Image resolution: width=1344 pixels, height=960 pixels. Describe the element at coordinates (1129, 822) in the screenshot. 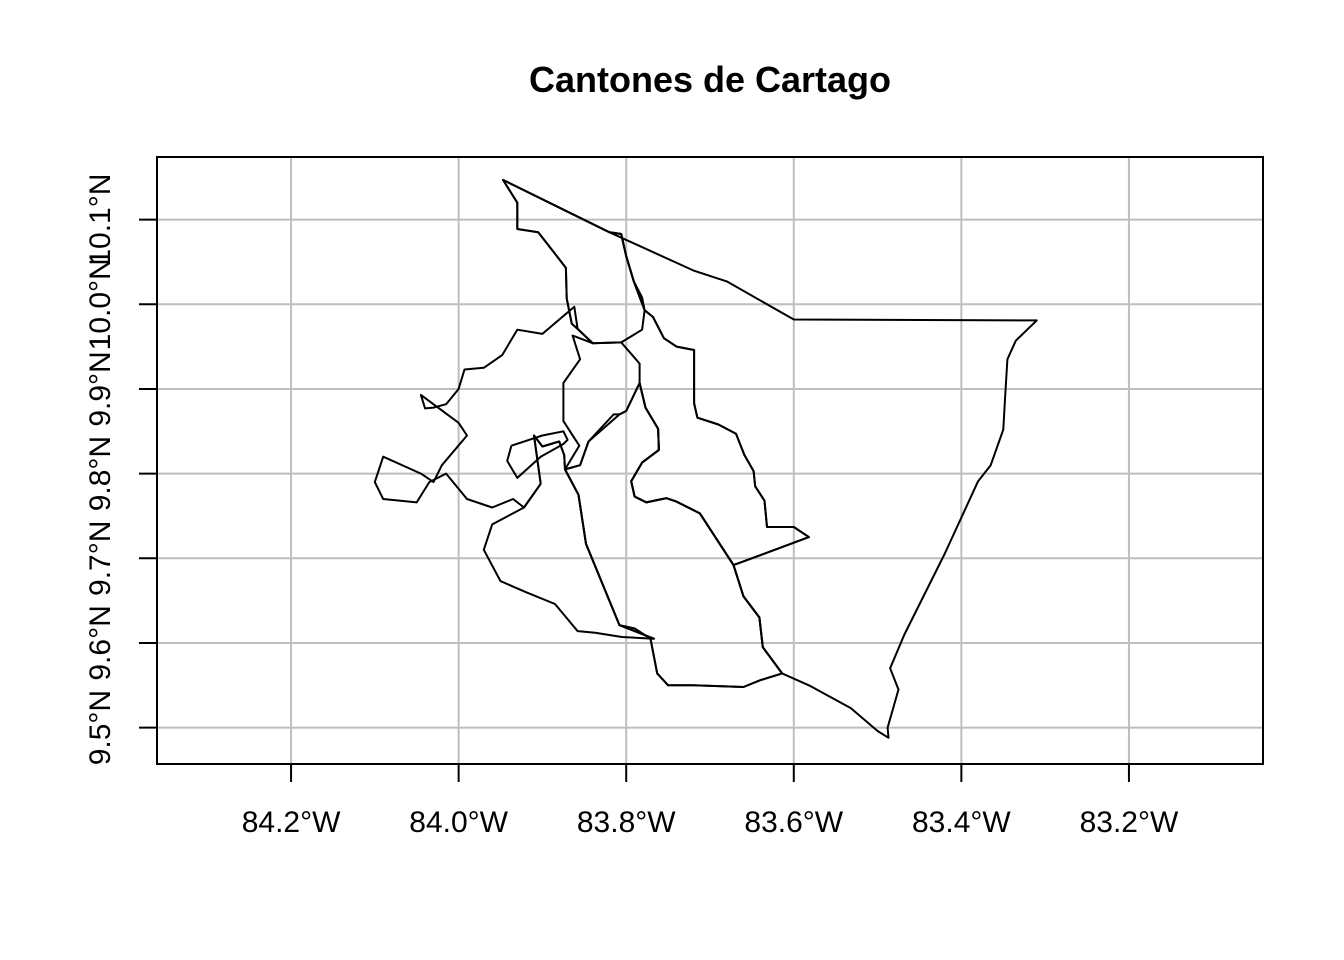

I see `longitude-tick-label: 83.2°W` at that location.